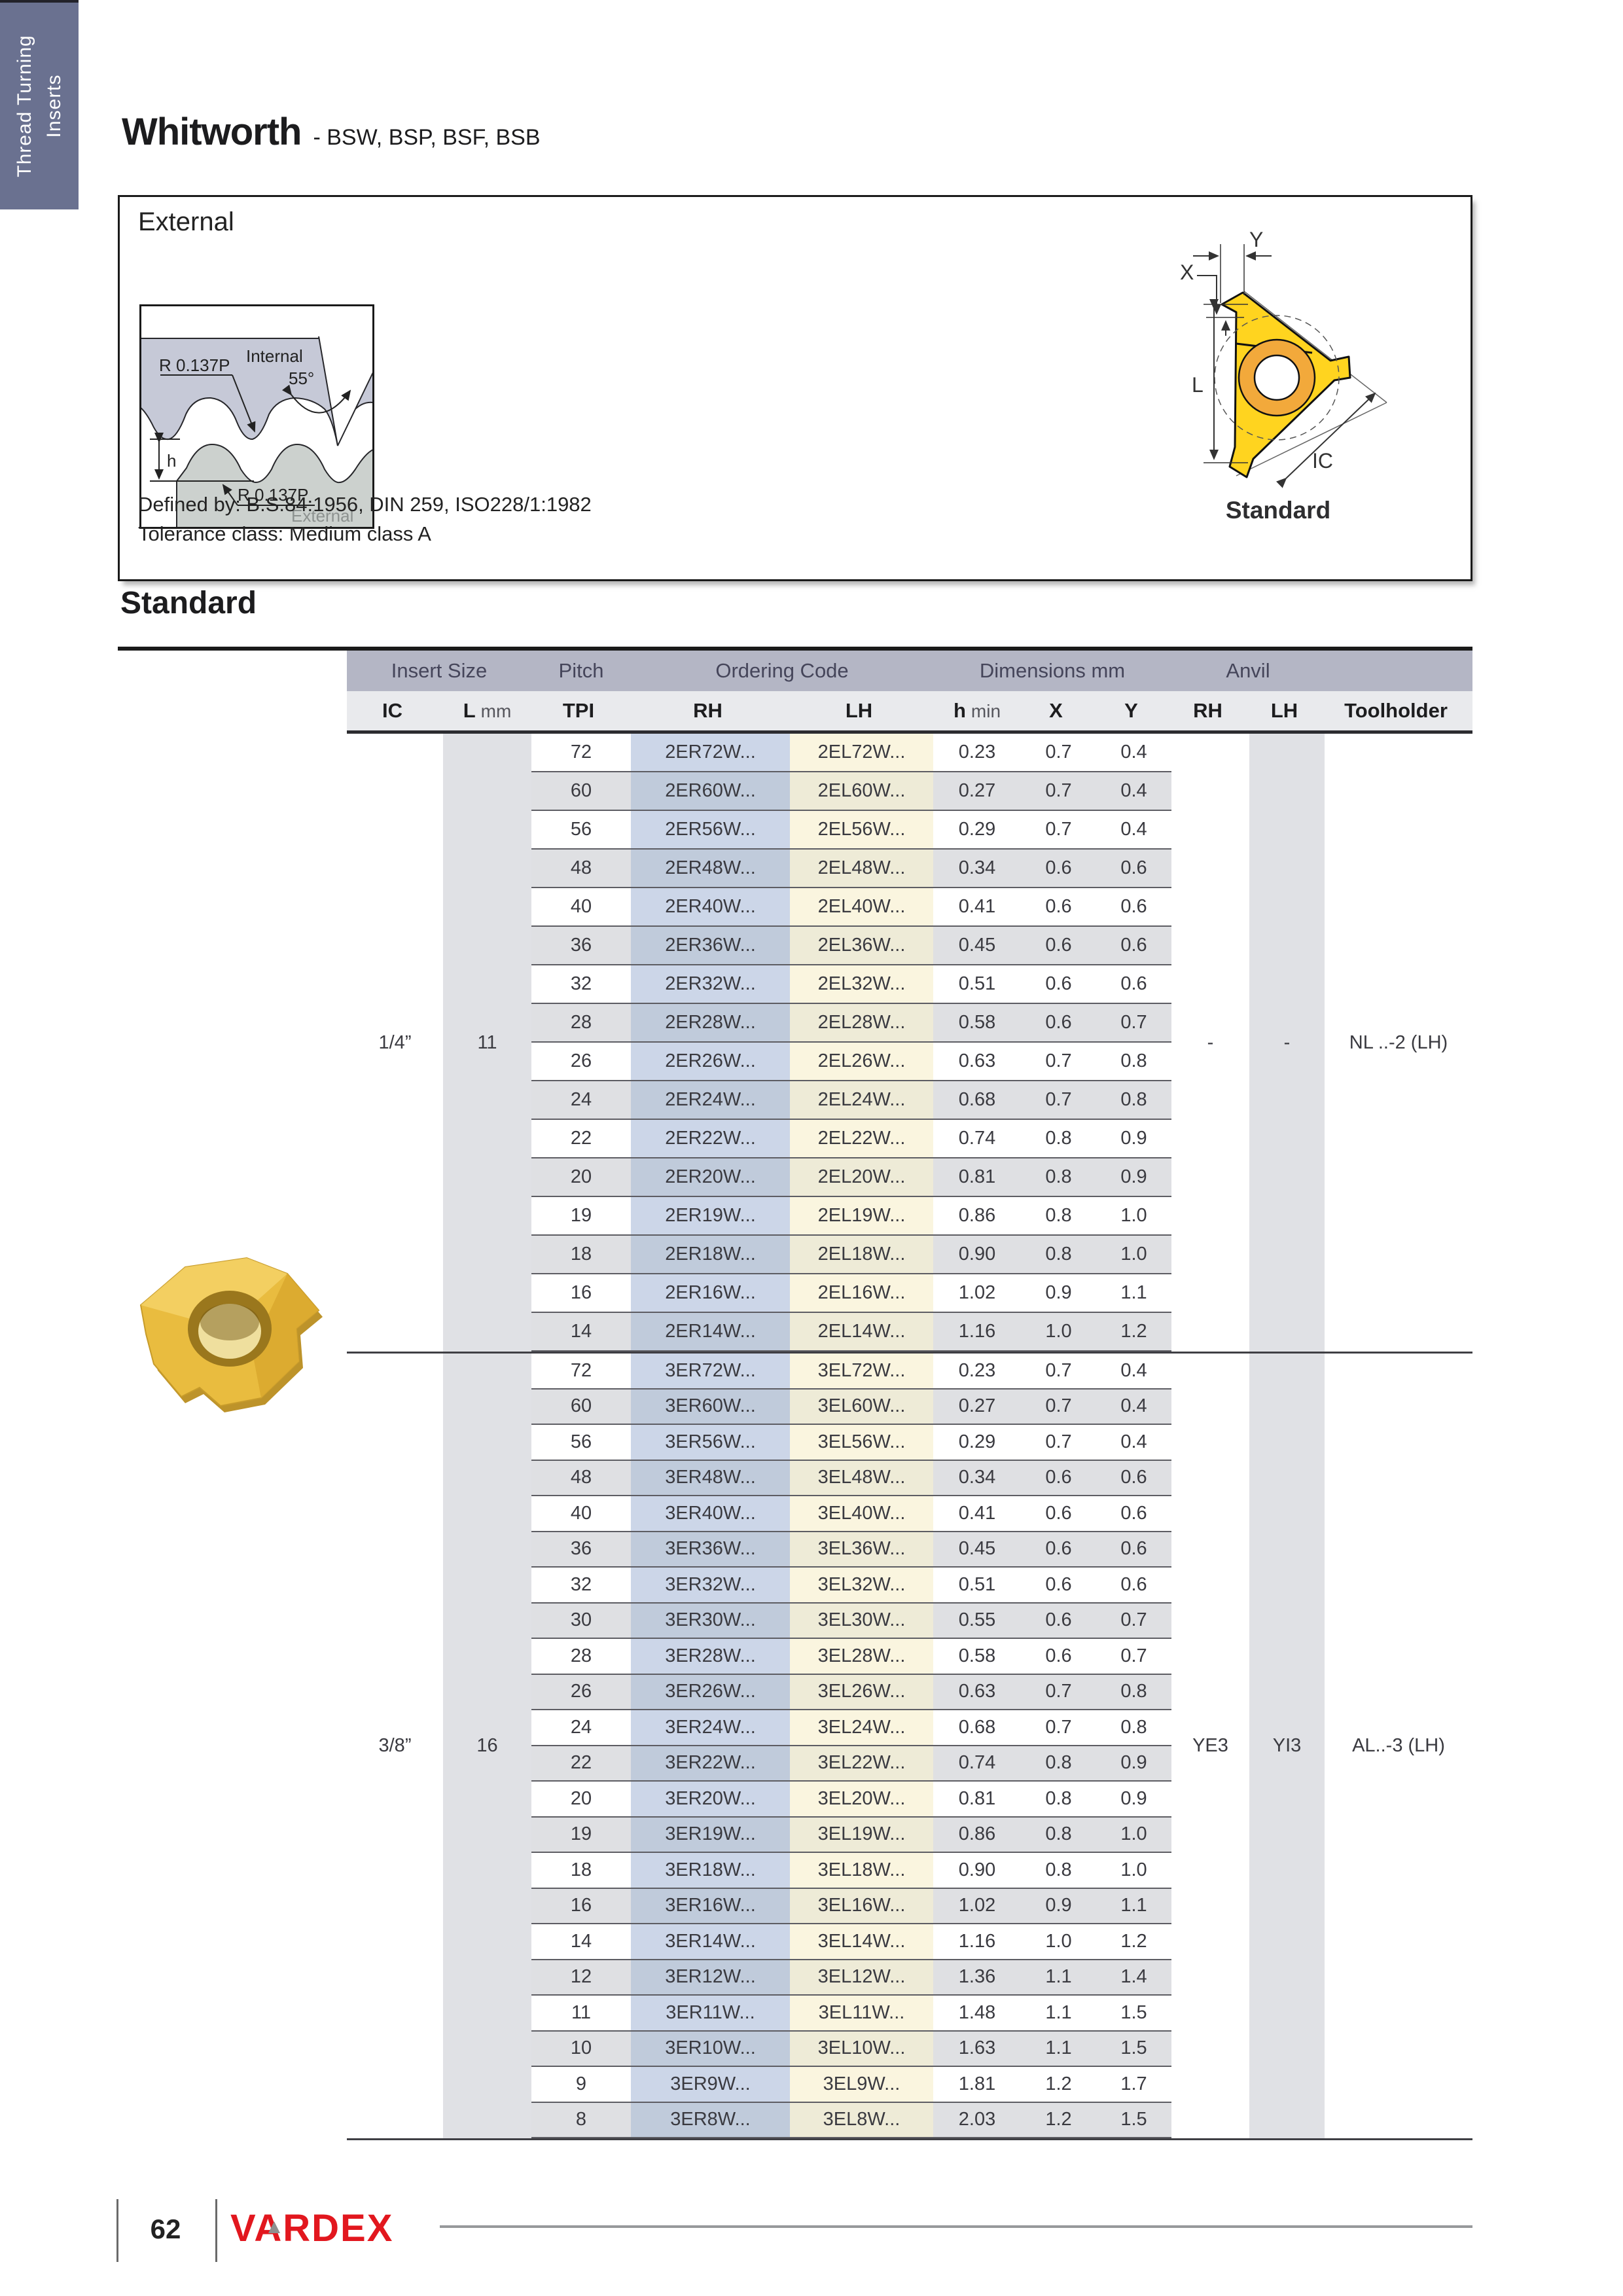 The height and width of the screenshot is (2296, 1623). Describe the element at coordinates (910, 1372) in the screenshot. I see `table-row: 72 3ER72W... 3EL72W... 0.23 0.7 0.4` at that location.